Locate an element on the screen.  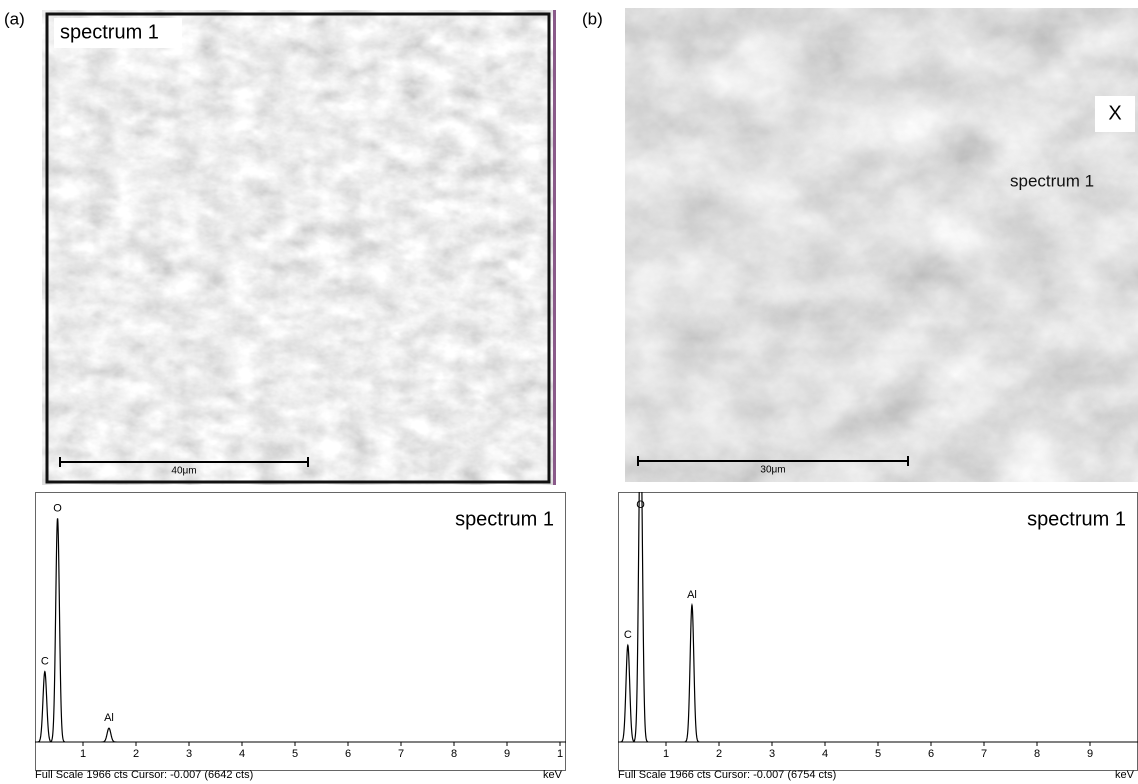
marker-box is located at coordinates (1115, 114).